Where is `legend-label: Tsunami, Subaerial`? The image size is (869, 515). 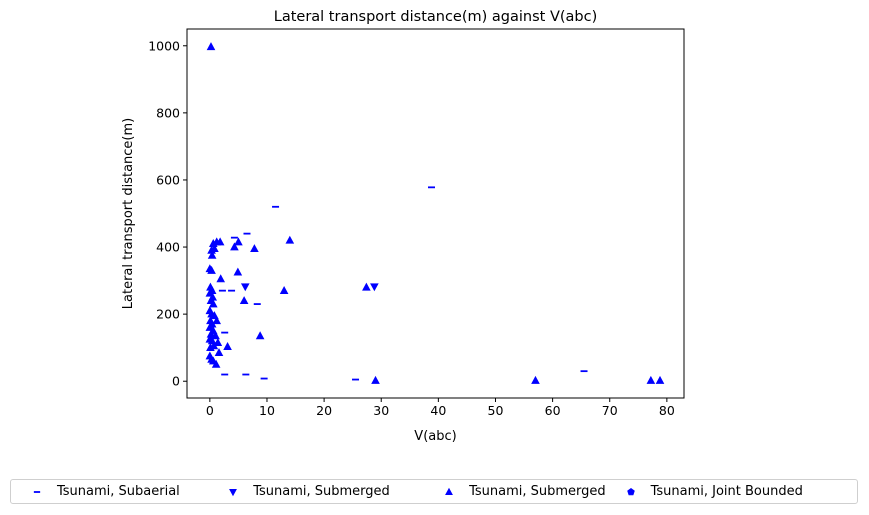 legend-label: Tsunami, Subaerial is located at coordinates (118, 491).